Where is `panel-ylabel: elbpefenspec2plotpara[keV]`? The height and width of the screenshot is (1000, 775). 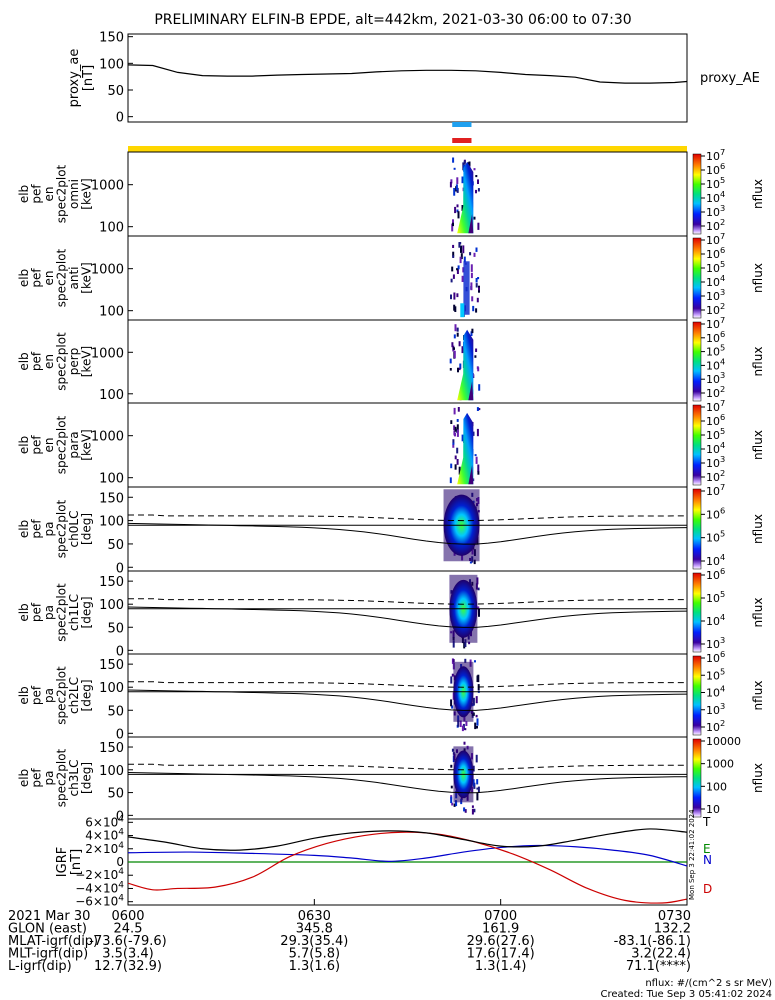 panel-ylabel: elbpefenspec2plotpara[keV] is located at coordinates (55, 444).